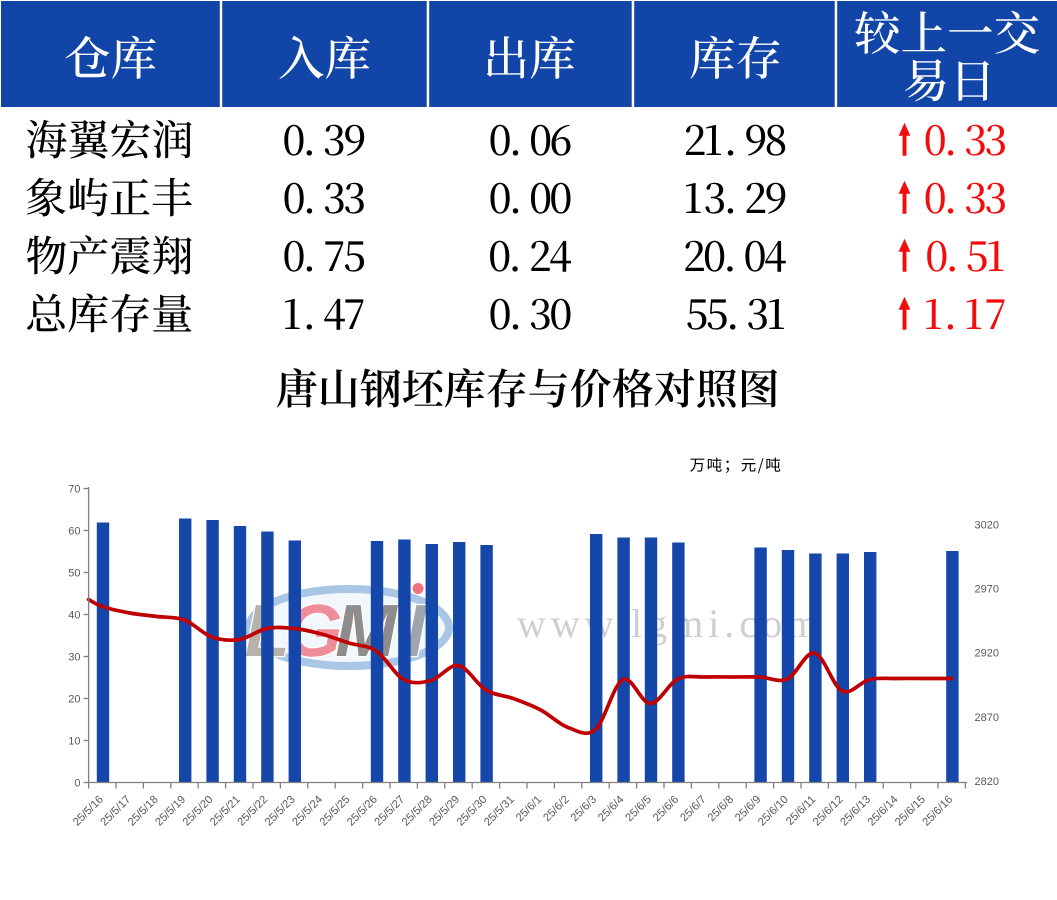  What do you see at coordinates (987, 782) in the screenshot?
I see `svg-text: 2820` at bounding box center [987, 782].